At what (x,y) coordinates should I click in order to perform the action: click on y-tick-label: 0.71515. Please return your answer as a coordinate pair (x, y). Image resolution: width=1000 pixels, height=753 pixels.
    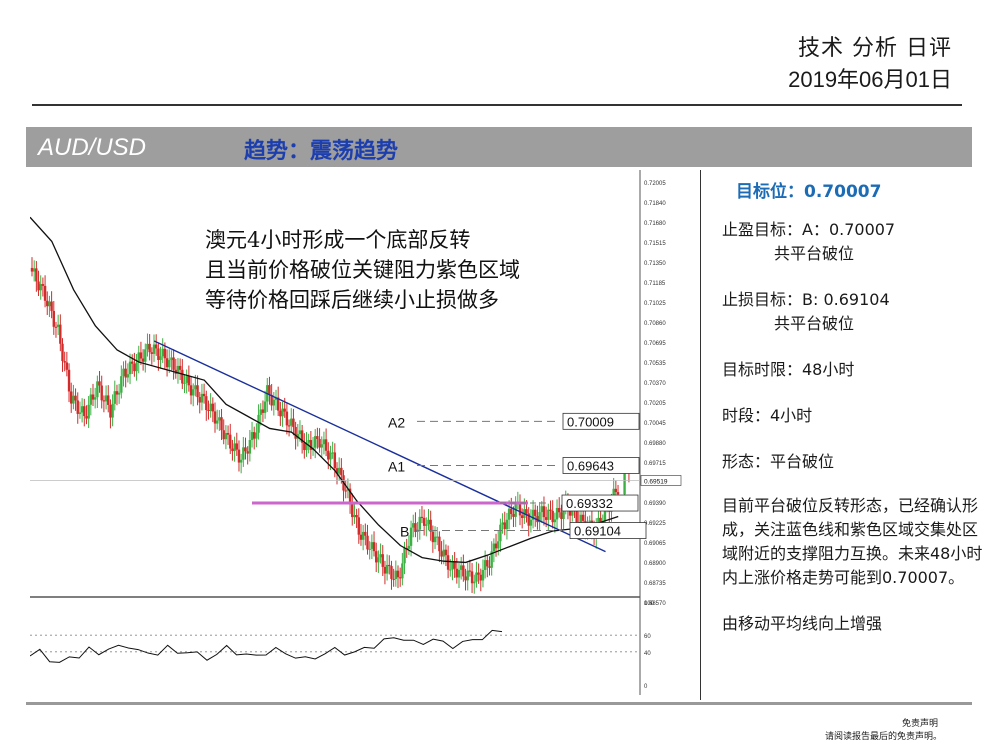
    Looking at the image, I should click on (655, 244).